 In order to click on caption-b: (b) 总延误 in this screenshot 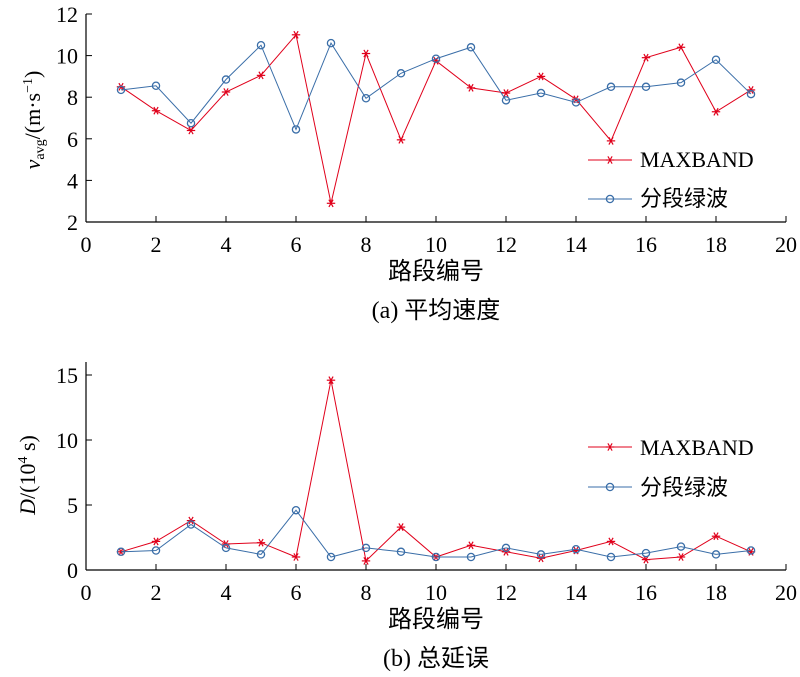, I will do `click(436, 658)`.